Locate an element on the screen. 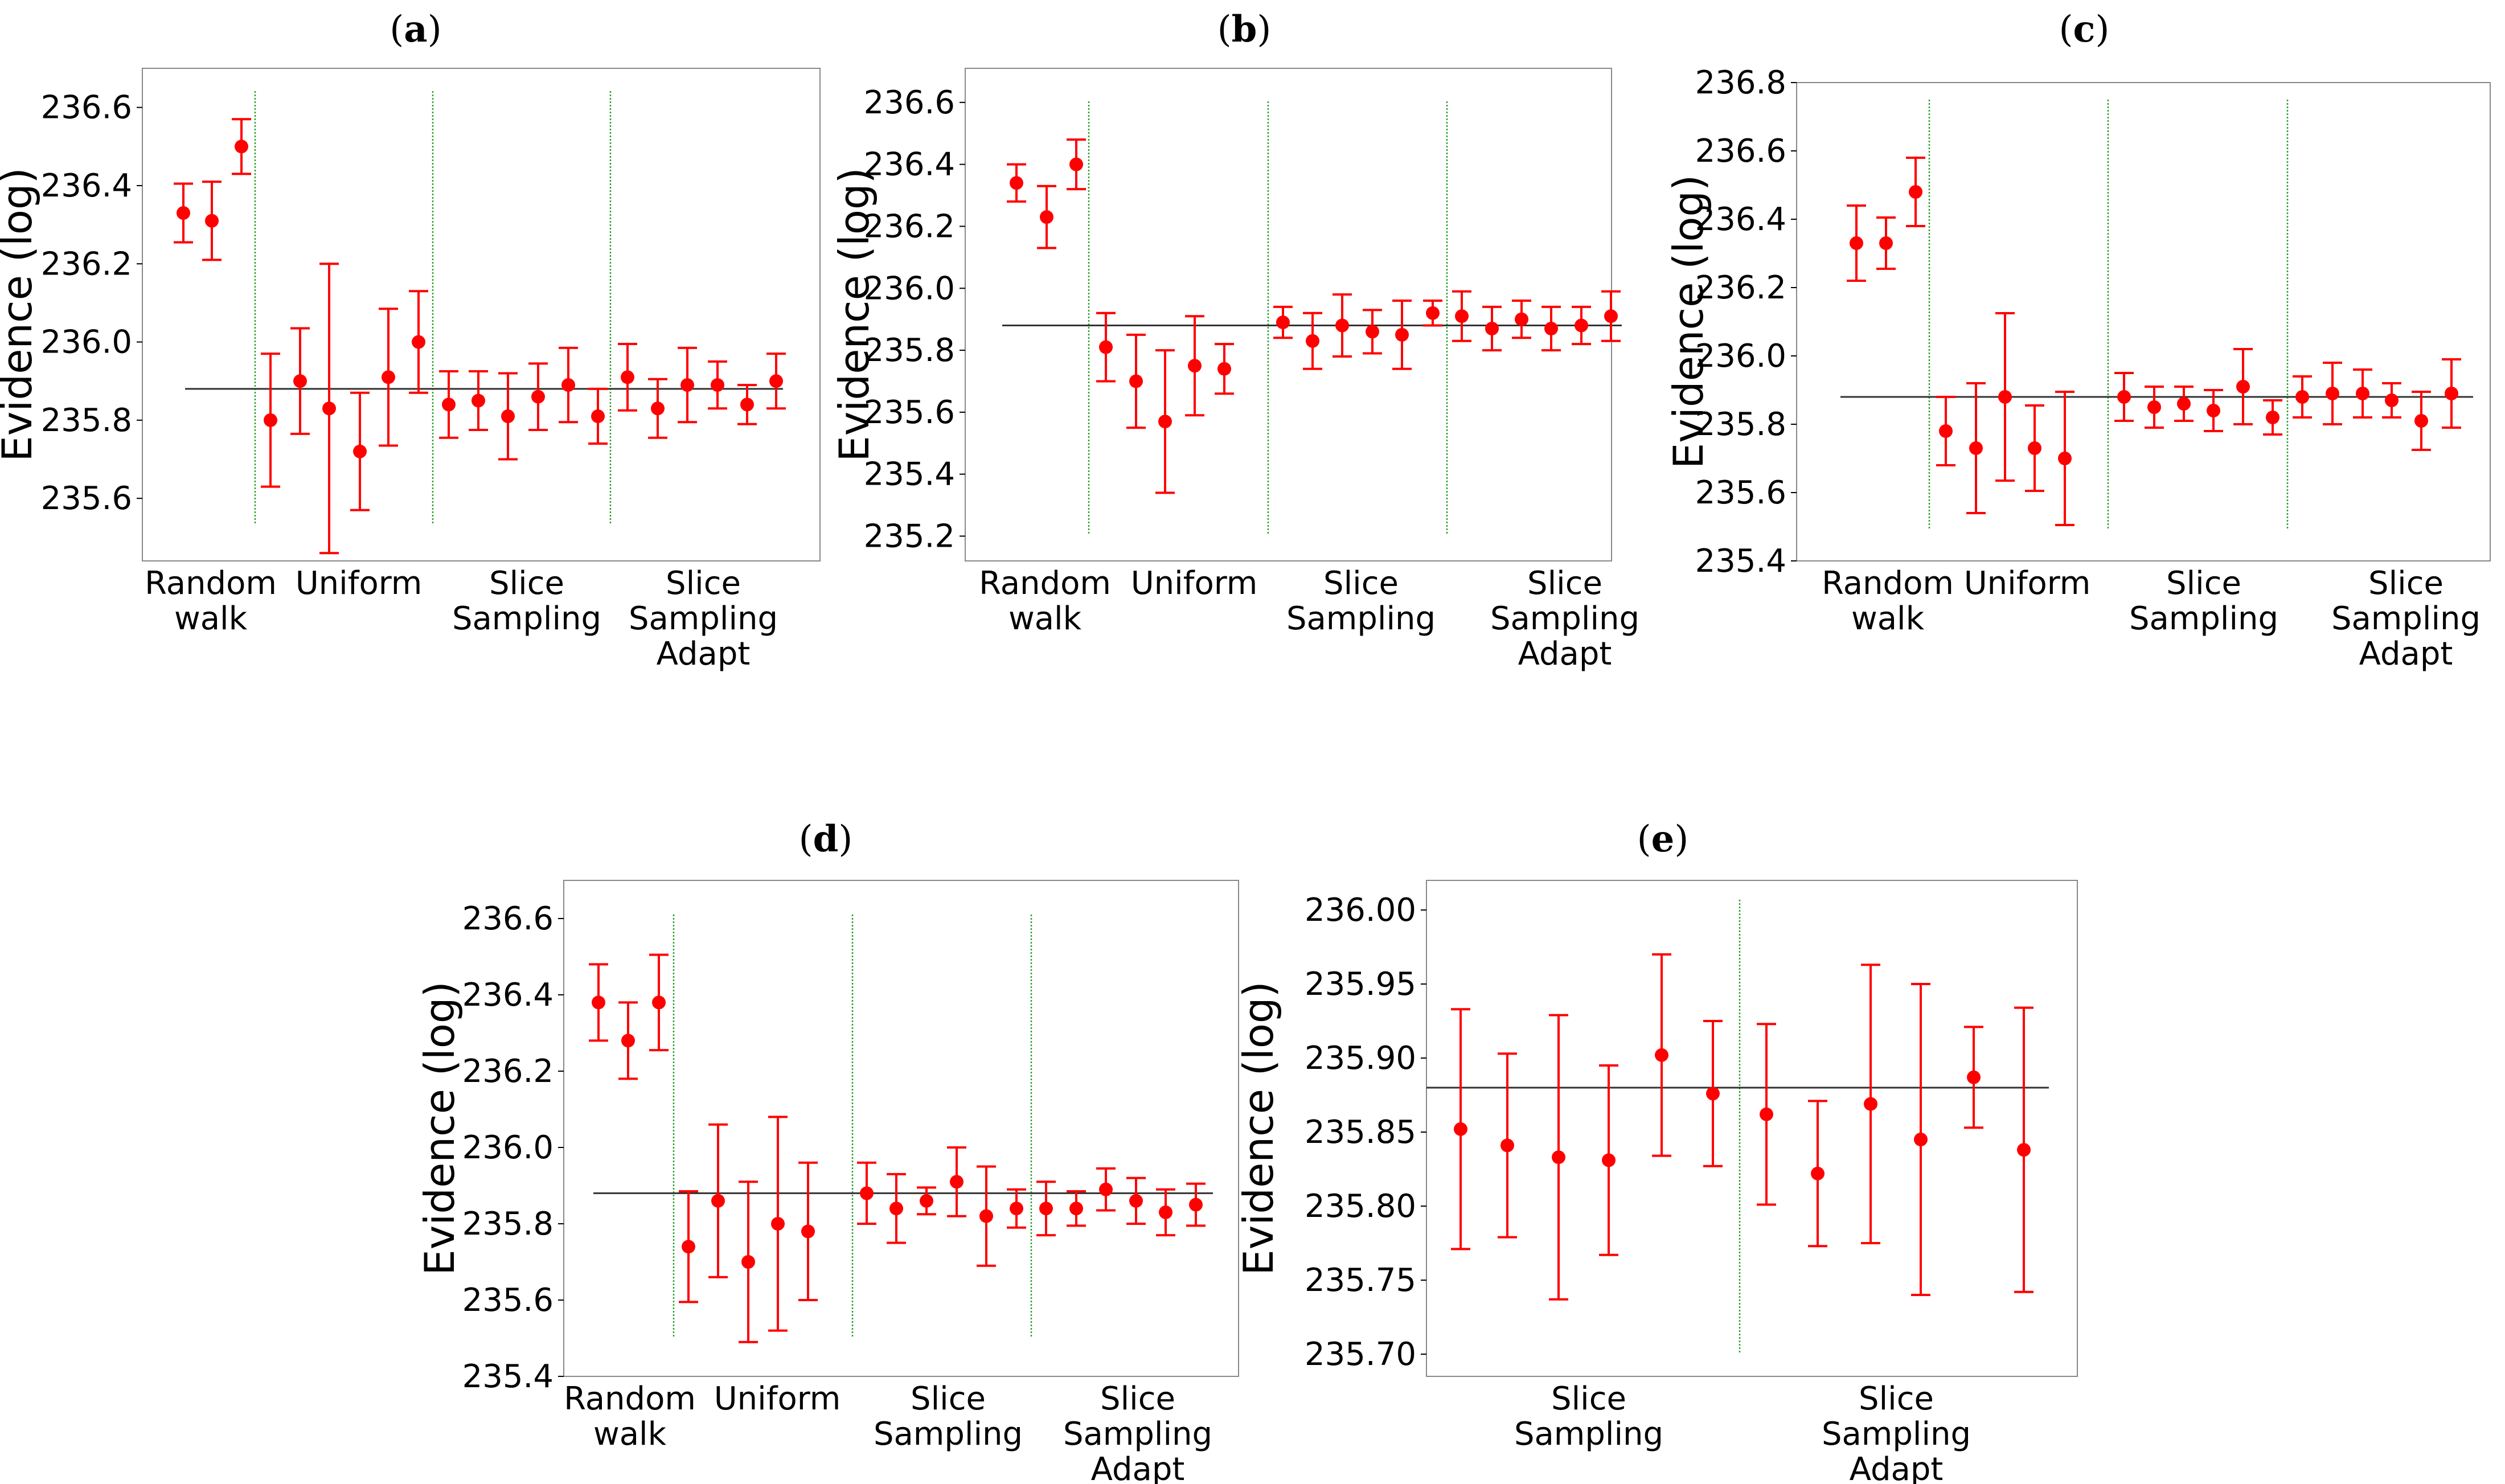 The height and width of the screenshot is (1484, 2505). y-tick-label: 235.90 is located at coordinates (1361, 1058).